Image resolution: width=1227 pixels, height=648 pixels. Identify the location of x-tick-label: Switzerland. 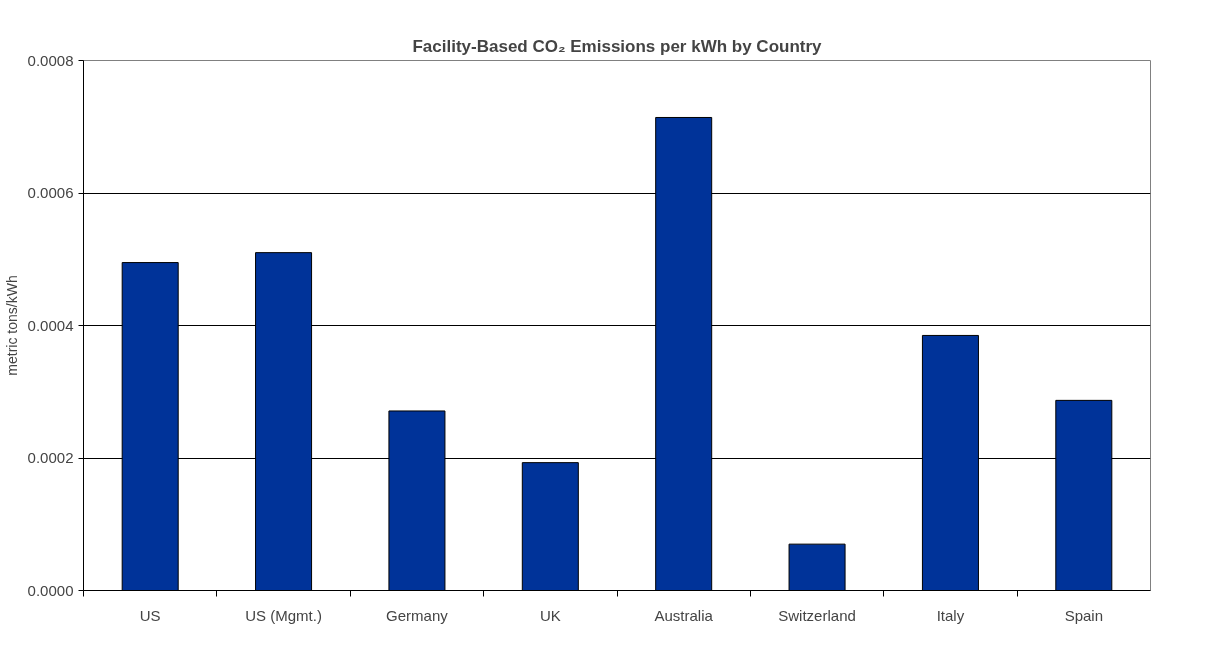
(817, 615).